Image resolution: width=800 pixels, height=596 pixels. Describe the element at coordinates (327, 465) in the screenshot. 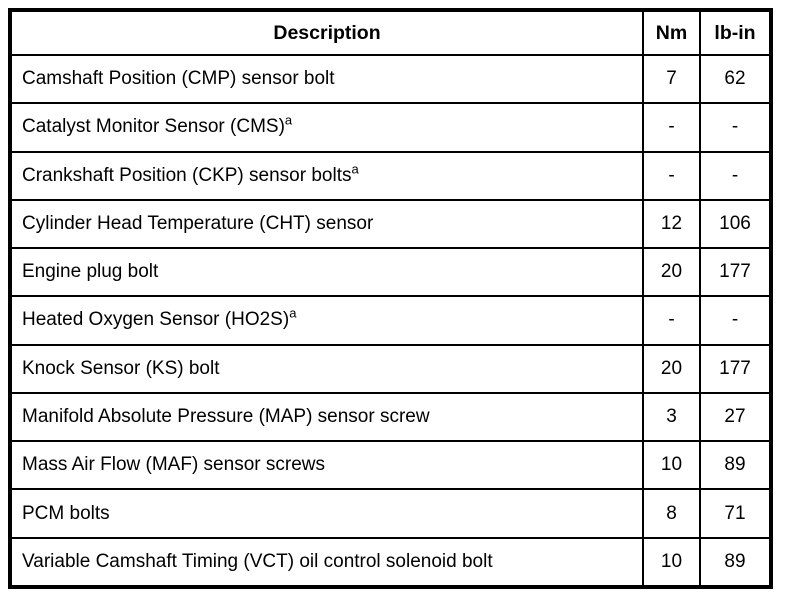

I see `description-cell: Mass Air Flow (MAF) sensor screws` at that location.